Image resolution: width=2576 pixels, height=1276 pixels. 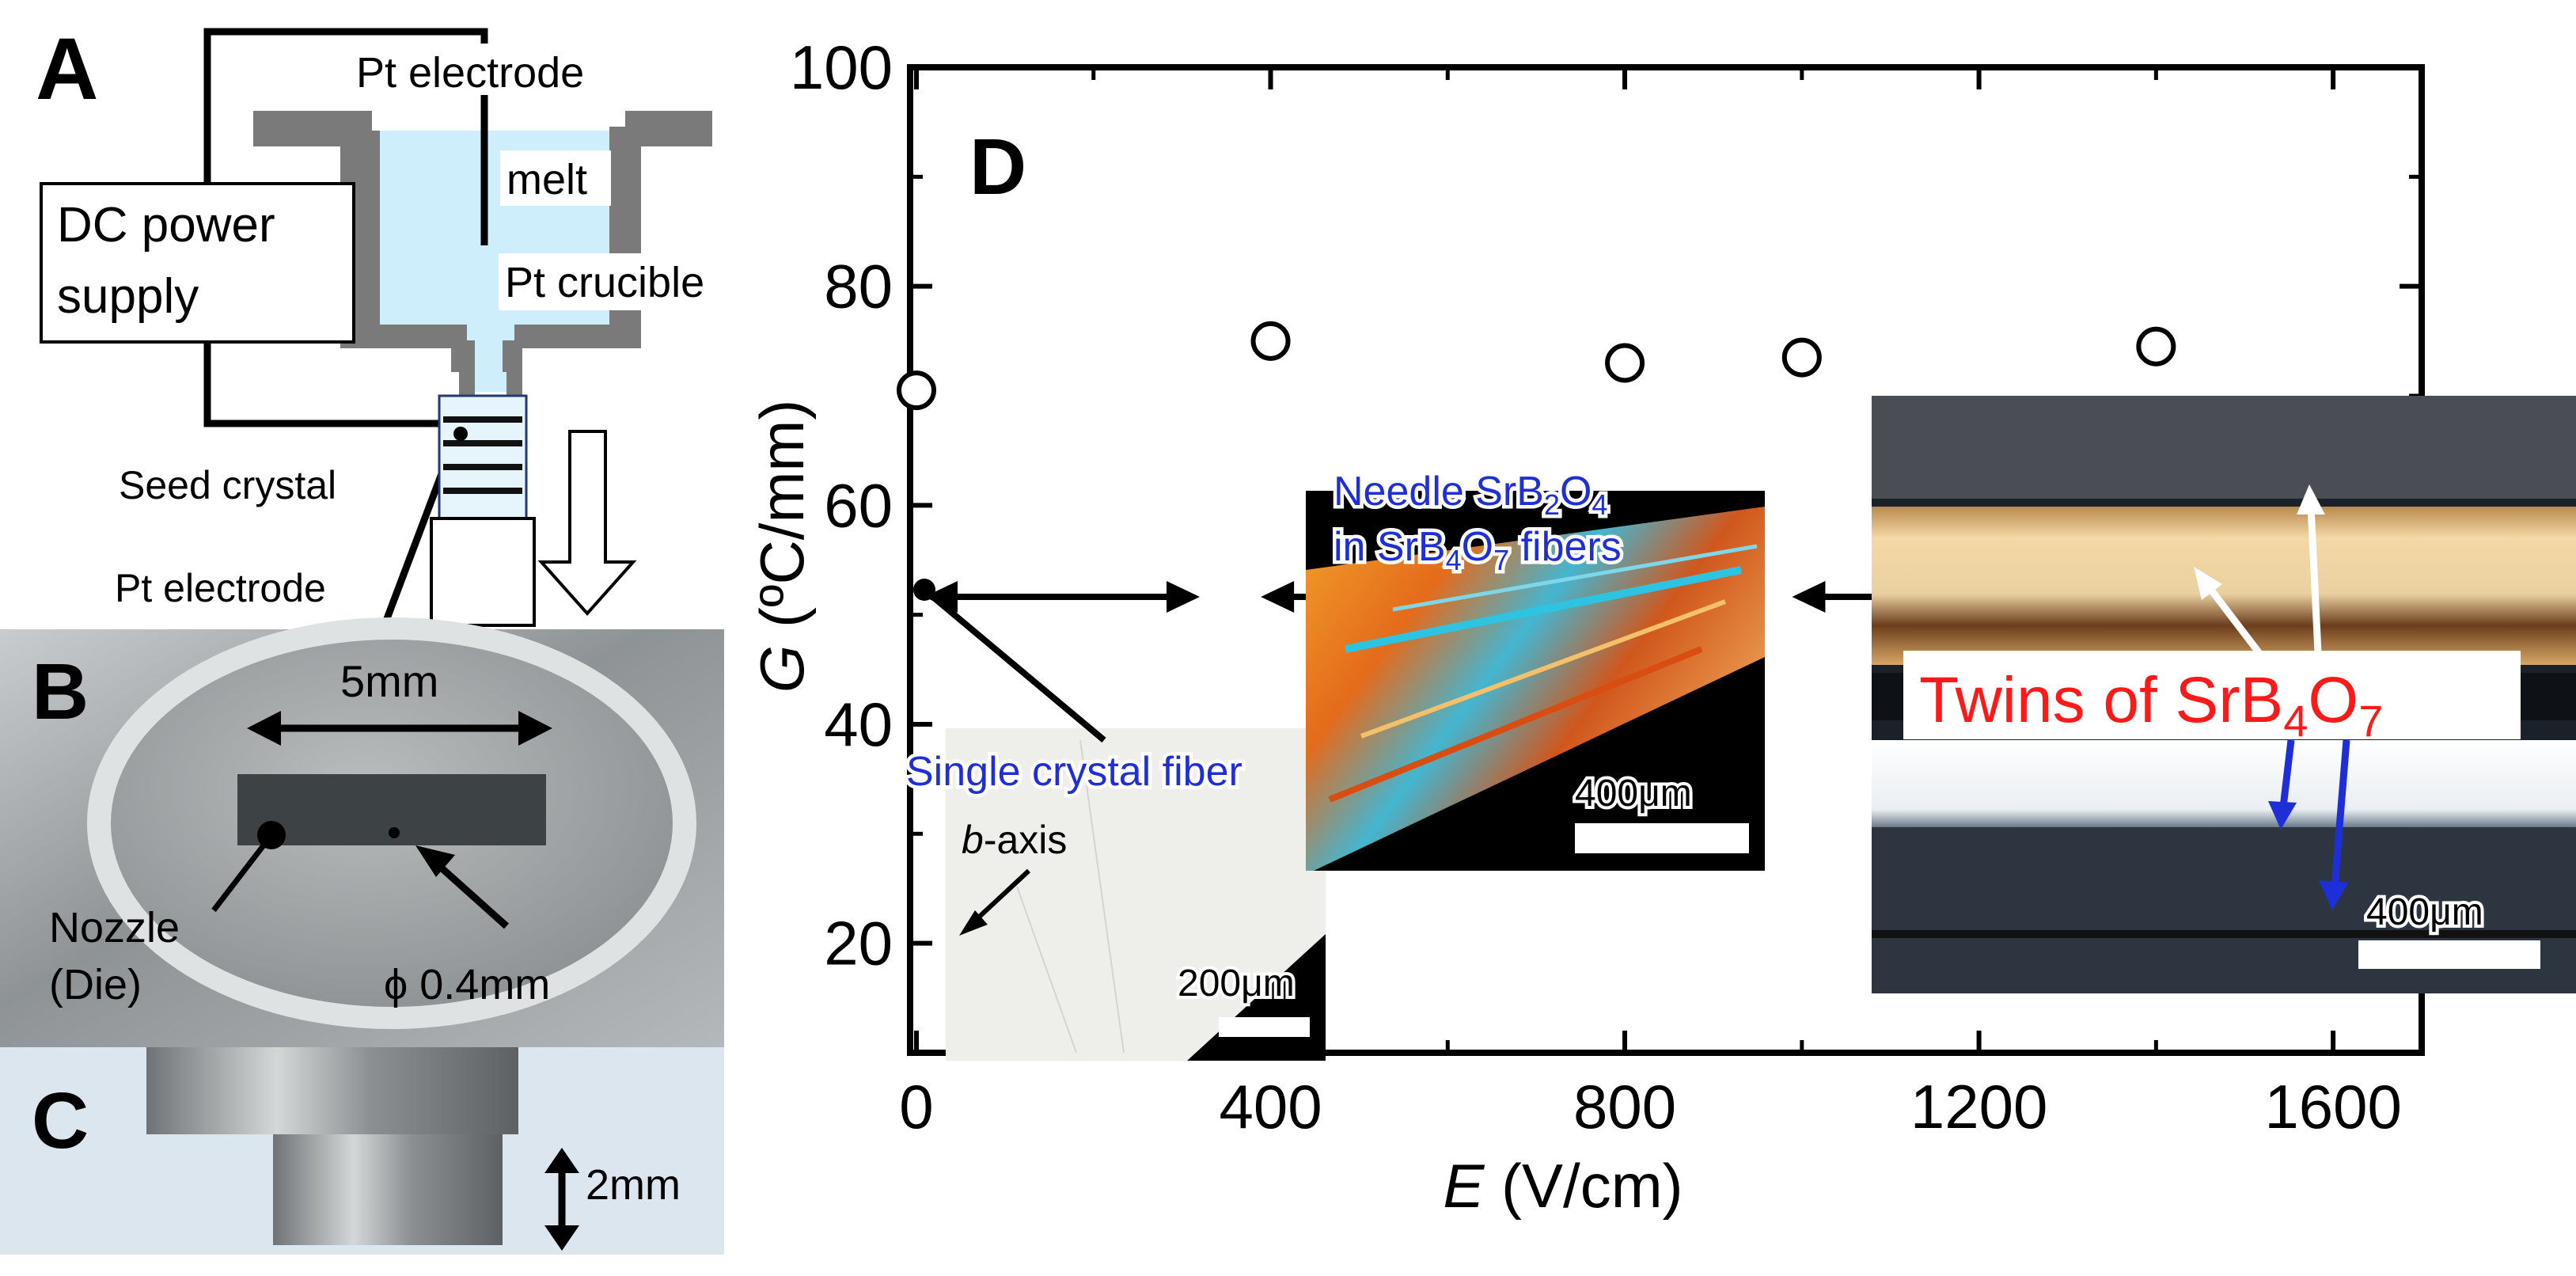 What do you see at coordinates (1014, 665) in the screenshot?
I see `single-crystal-pointer` at bounding box center [1014, 665].